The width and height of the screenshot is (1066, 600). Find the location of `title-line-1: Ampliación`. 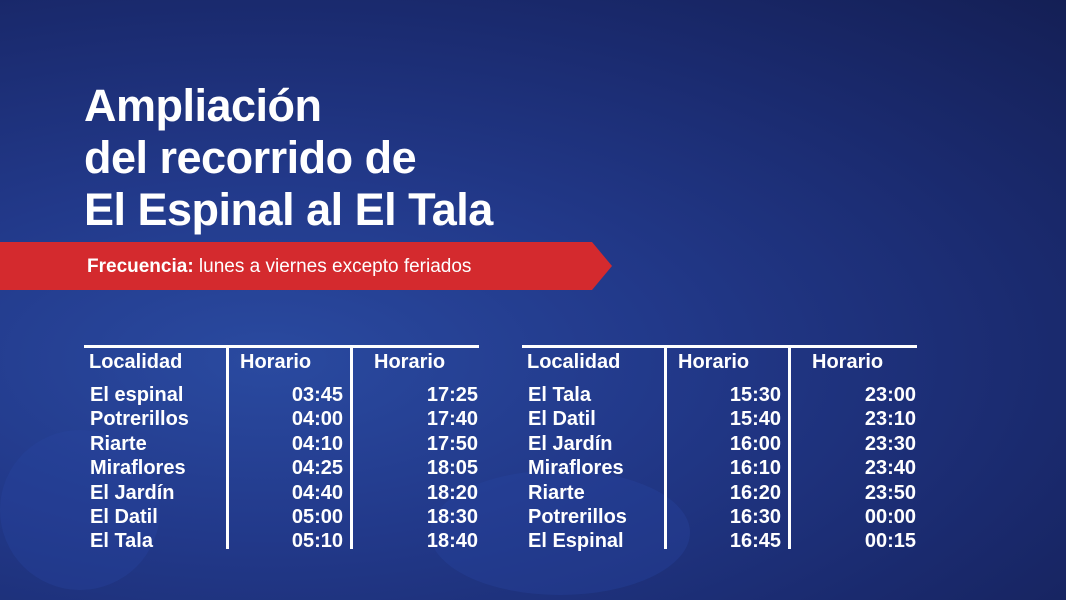

title-line-1: Ampliación is located at coordinates (203, 105).